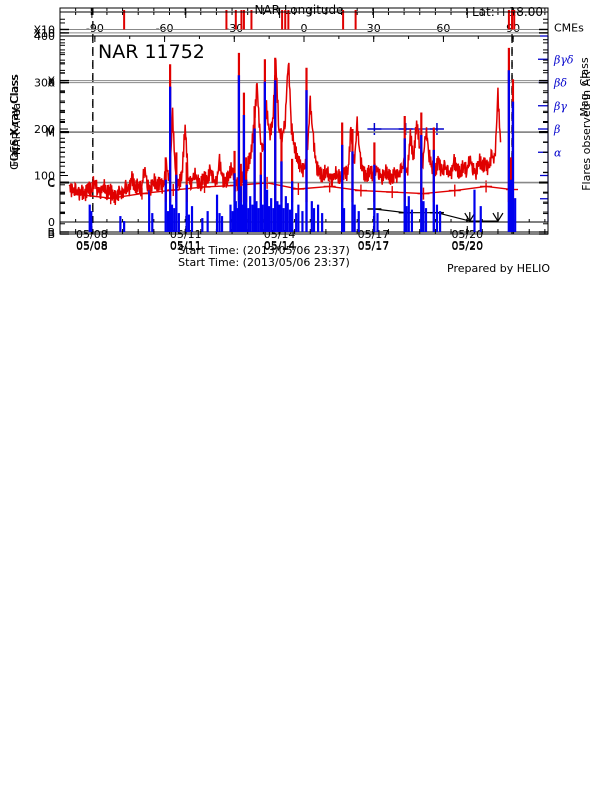  I want to click on nar-area-tick-label: 100, so click(44, 176).